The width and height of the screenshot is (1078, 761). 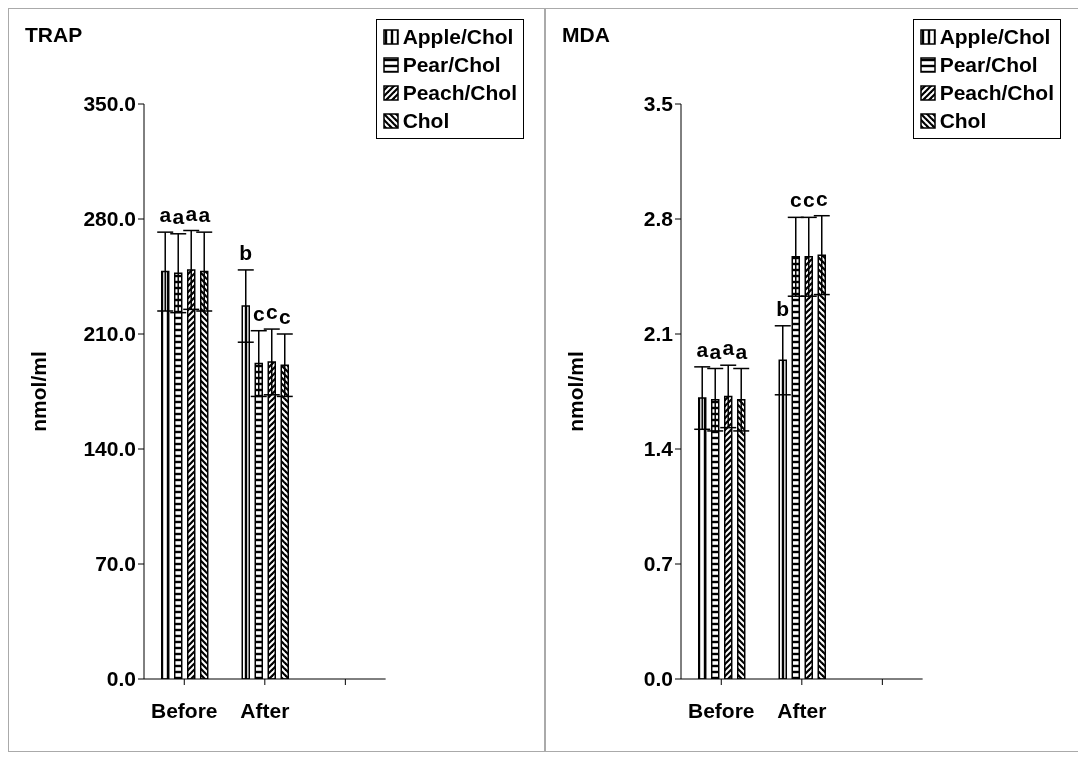 I want to click on y-tick-label: 0.7, so click(x=658, y=564).